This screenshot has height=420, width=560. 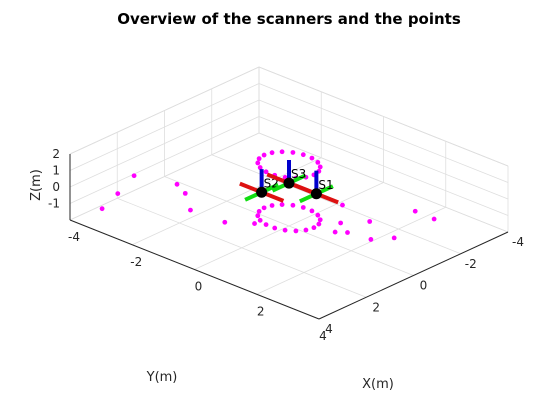 What do you see at coordinates (378, 384) in the screenshot?
I see `x-axis-label: X(m)` at bounding box center [378, 384].